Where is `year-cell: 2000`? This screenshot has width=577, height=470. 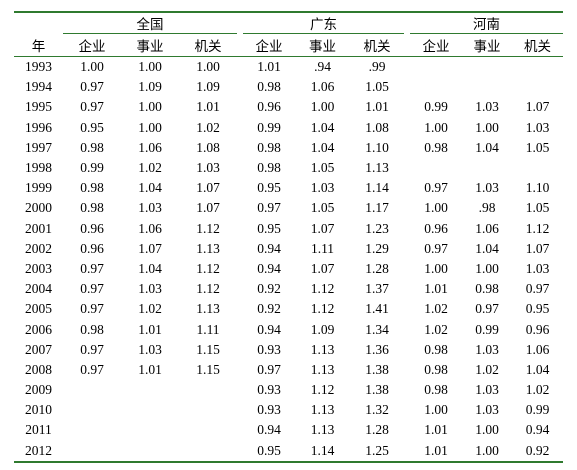 year-cell: 2000 is located at coordinates (38, 208).